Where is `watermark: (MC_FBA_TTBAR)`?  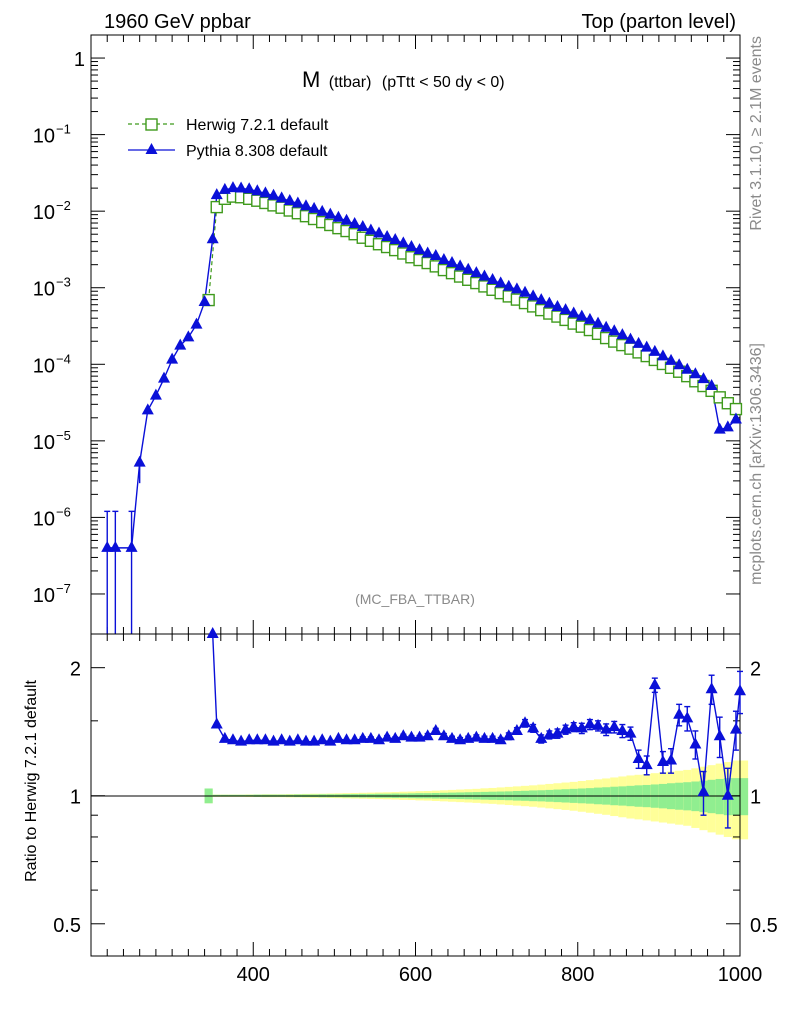 watermark: (MC_FBA_TTBAR) is located at coordinates (415, 599).